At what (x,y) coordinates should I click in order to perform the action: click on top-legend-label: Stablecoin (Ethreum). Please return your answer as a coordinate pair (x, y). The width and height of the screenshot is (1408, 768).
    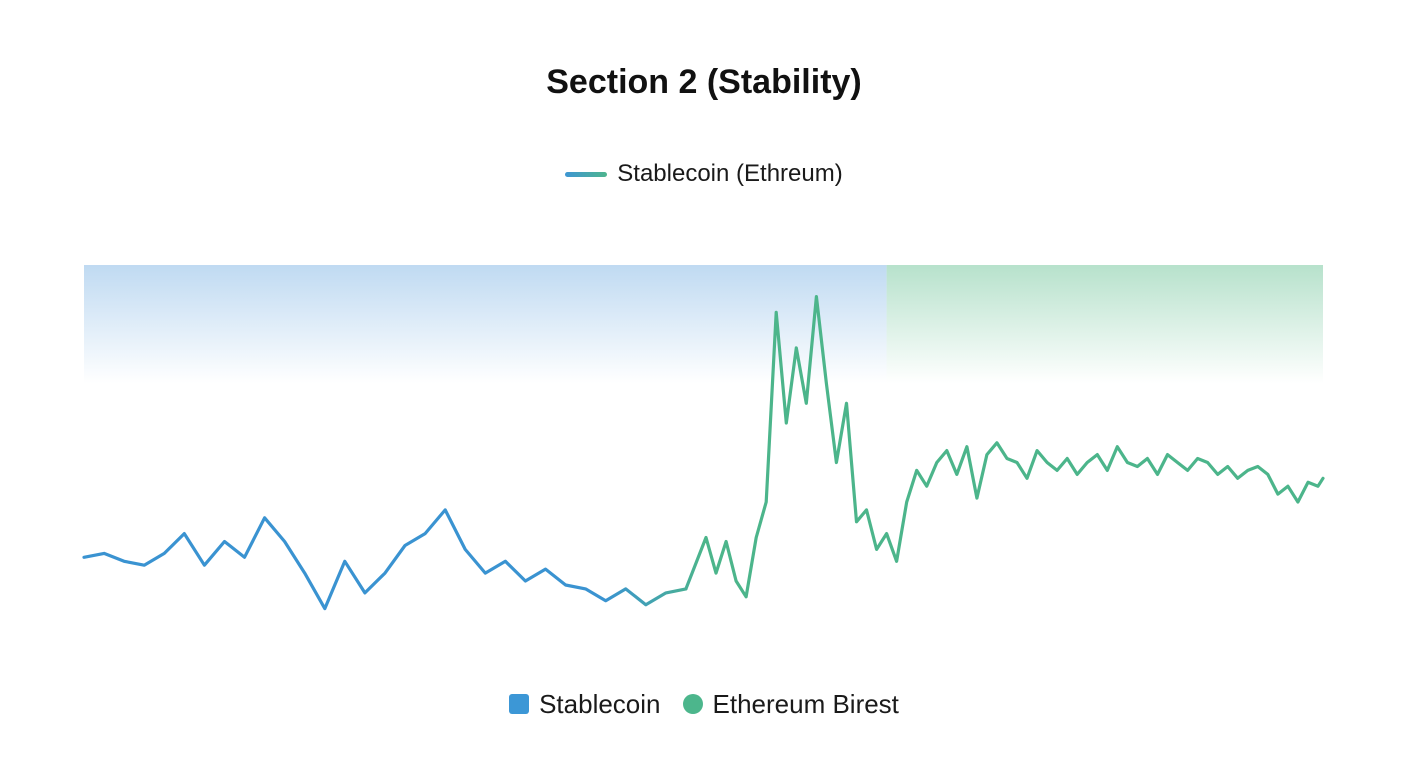
    Looking at the image, I should click on (730, 173).